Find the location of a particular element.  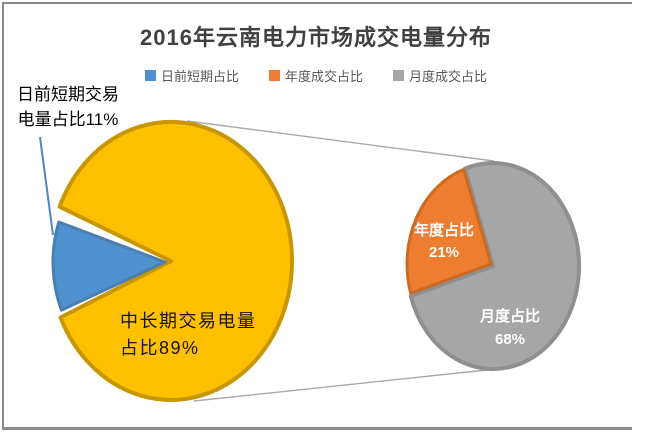

data-label-annual-line1: 年度占比 is located at coordinates (443, 230).